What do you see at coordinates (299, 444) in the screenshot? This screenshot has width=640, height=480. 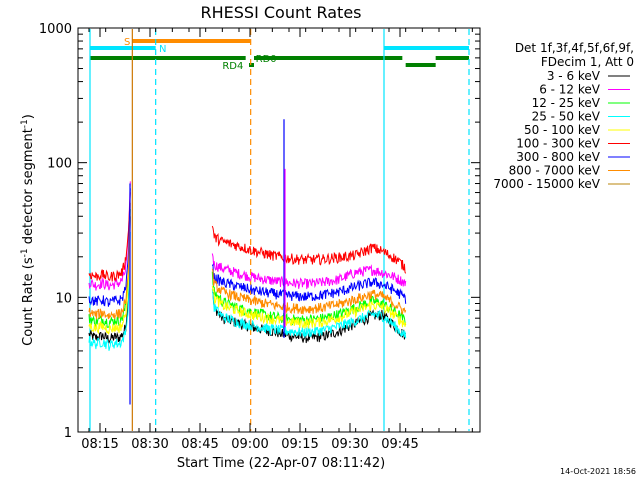 I see `x-tick-label: 09:15` at bounding box center [299, 444].